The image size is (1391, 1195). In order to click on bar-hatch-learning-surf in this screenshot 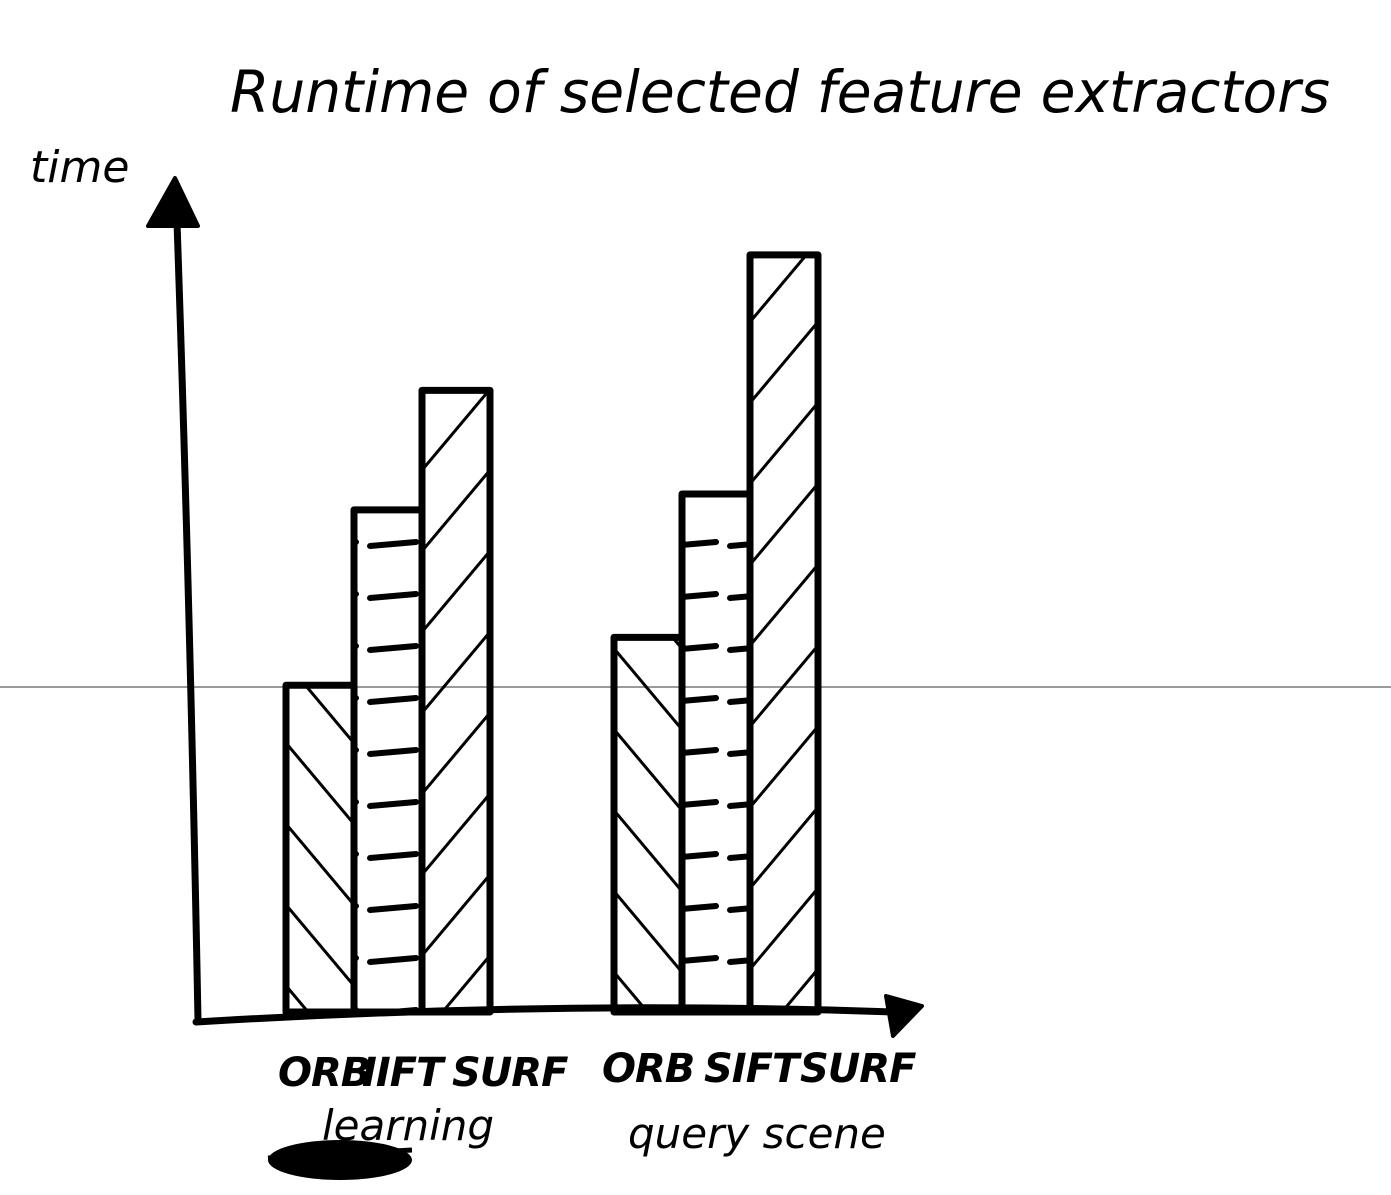, I will do `click(456, 701)`.